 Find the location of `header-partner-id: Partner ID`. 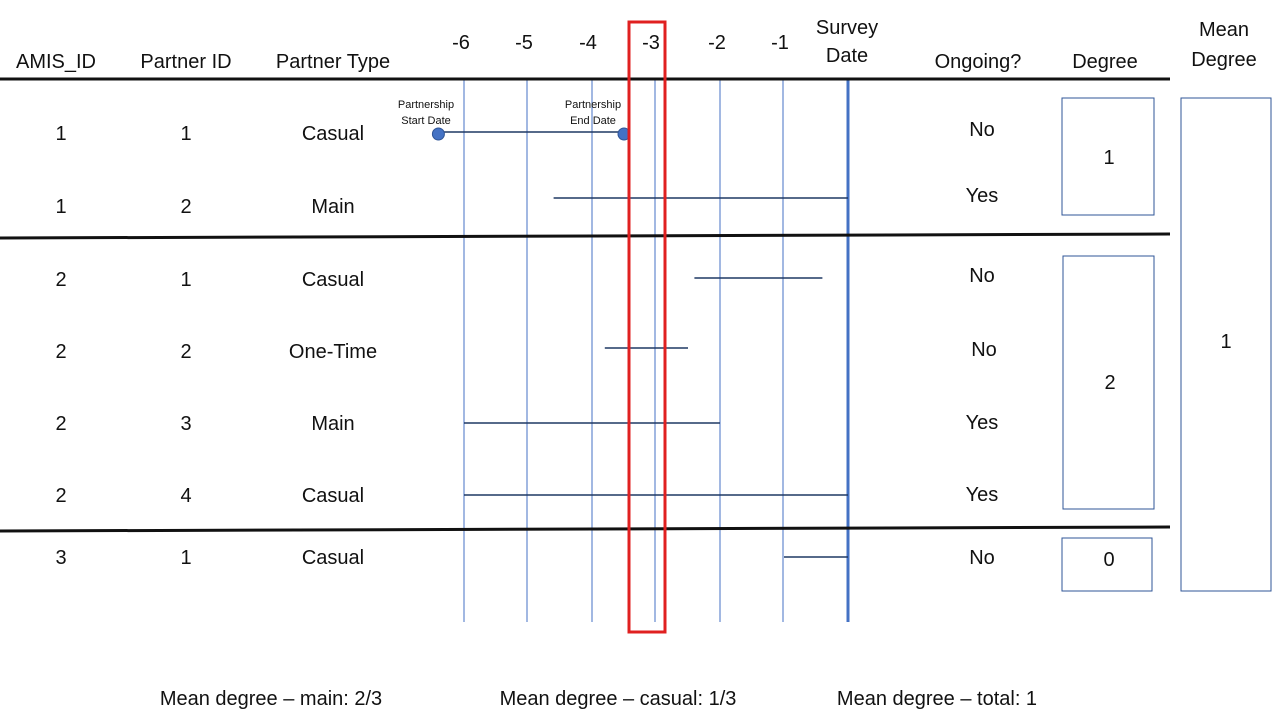

header-partner-id: Partner ID is located at coordinates (185, 62).